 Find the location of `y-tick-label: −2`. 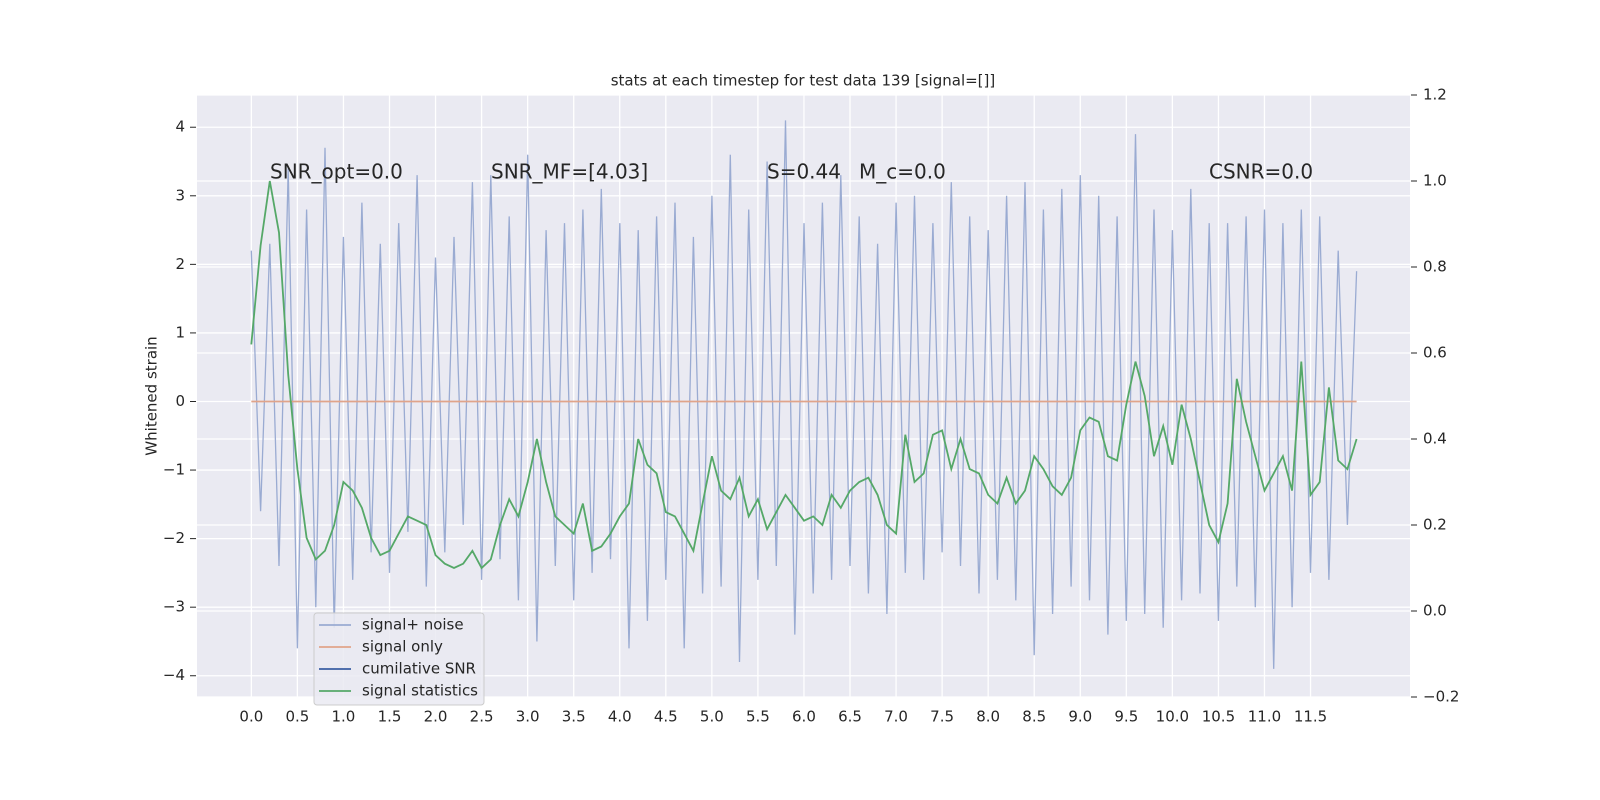

y-tick-label: −2 is located at coordinates (174, 538).